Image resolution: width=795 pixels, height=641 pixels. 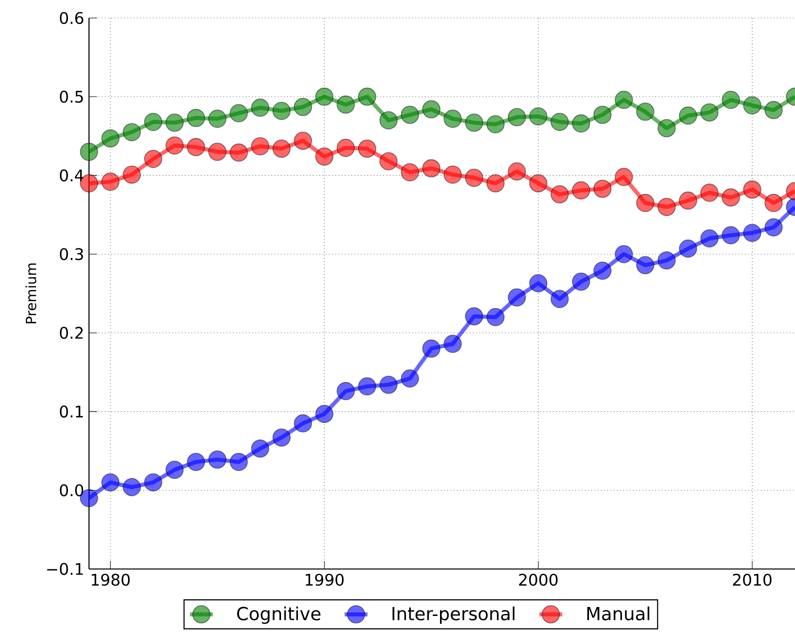 What do you see at coordinates (72, 175) in the screenshot?
I see `y-tick-label: 0.4` at bounding box center [72, 175].